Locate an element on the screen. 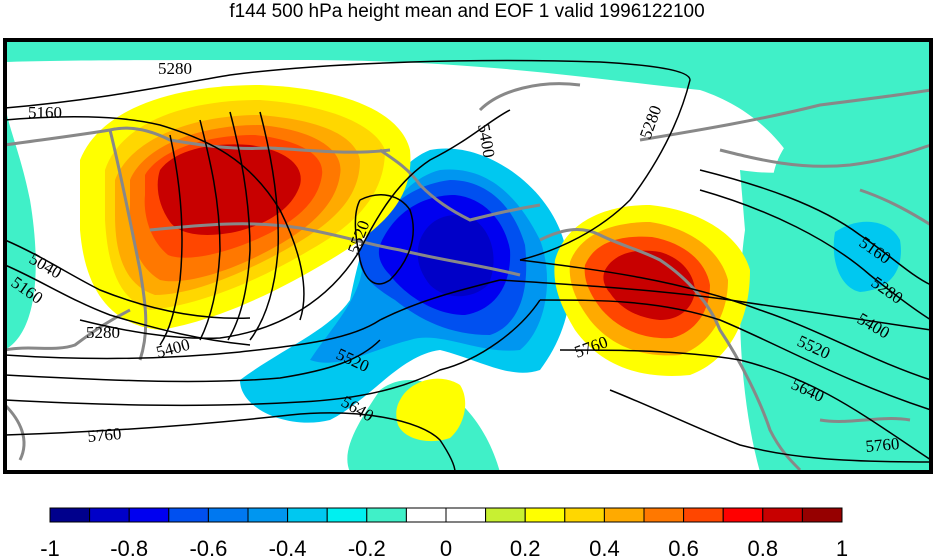  colorbar-swatches is located at coordinates (446, 515).